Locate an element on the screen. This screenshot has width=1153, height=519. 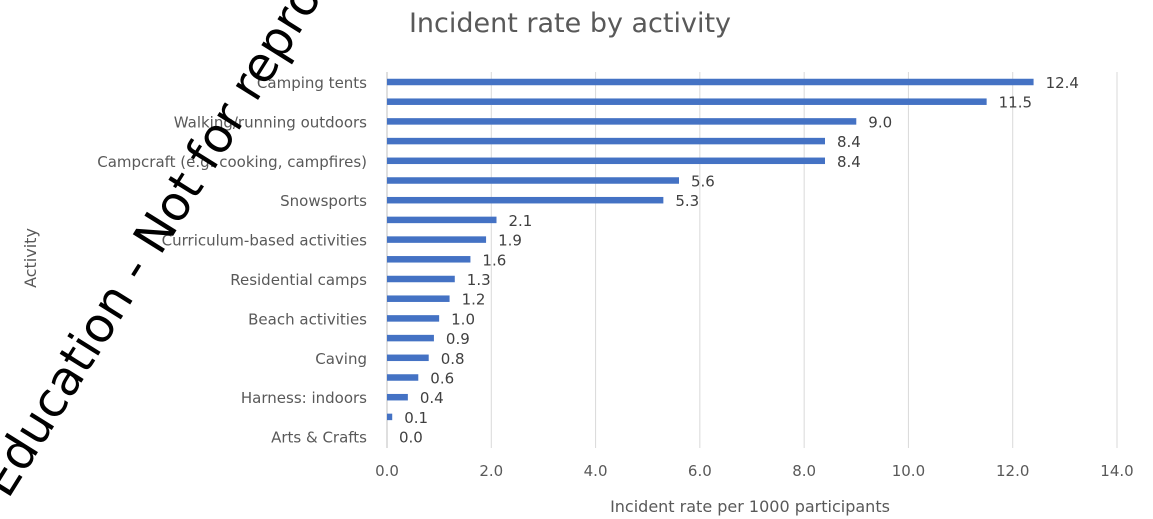
x-tick-label: 12.0 is located at coordinates (1012, 471).